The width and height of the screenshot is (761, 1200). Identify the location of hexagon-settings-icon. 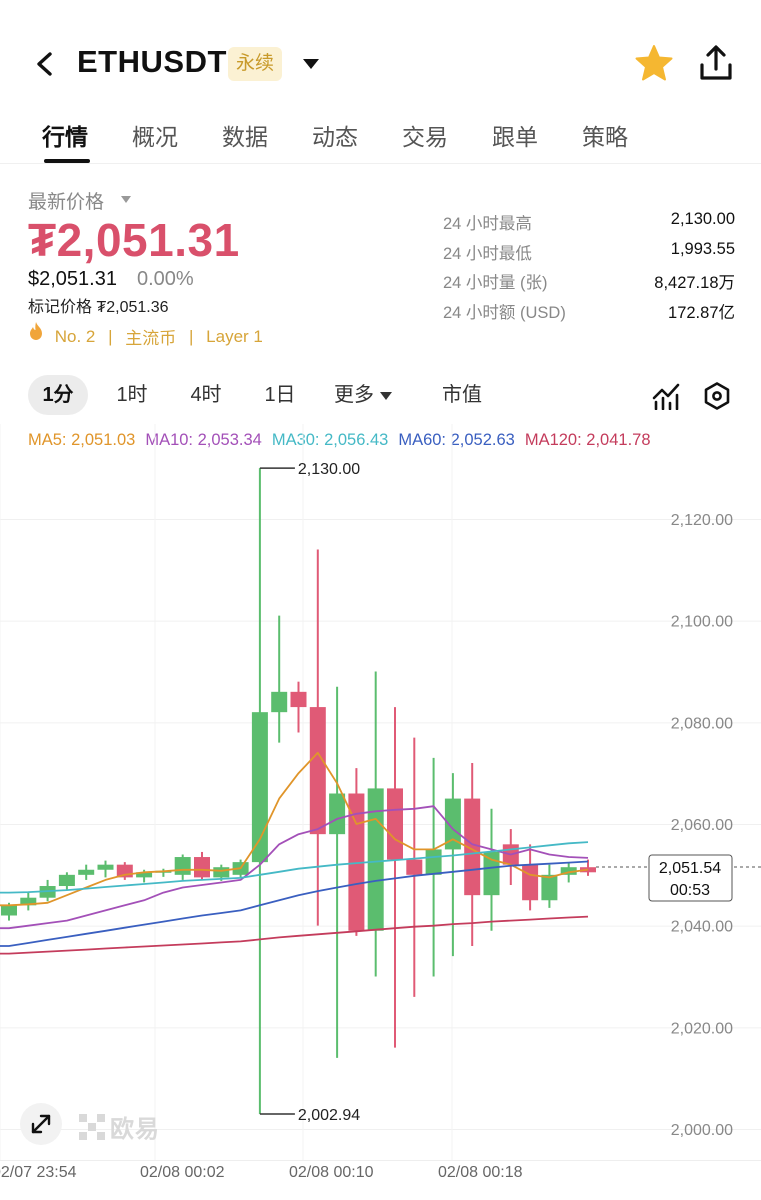
(717, 396).